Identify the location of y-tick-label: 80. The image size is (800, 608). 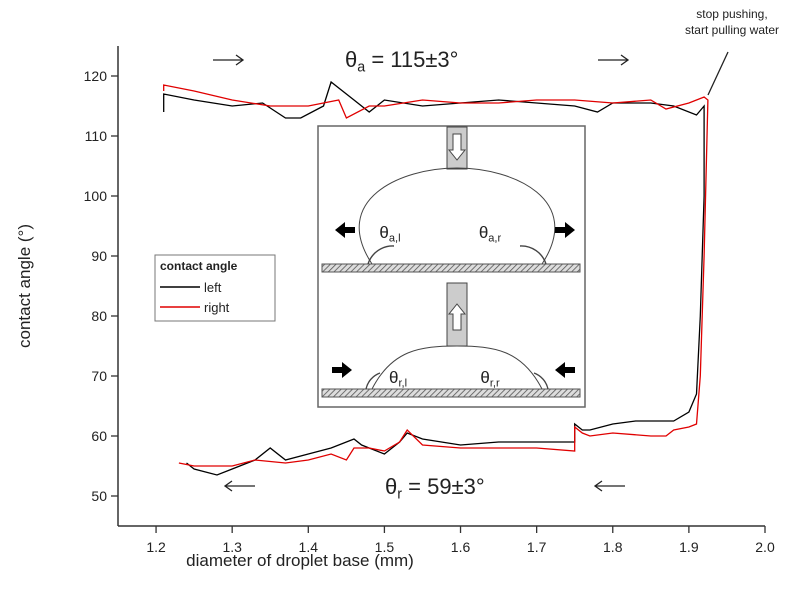
(99, 316).